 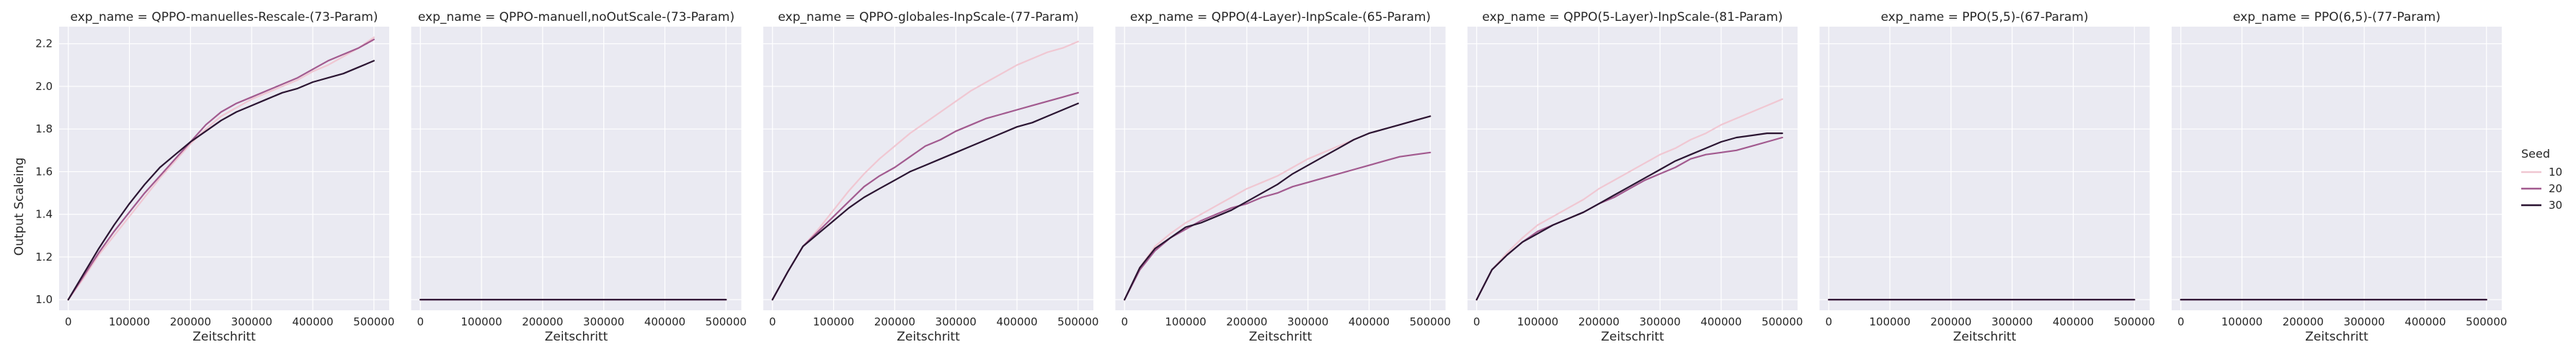 What do you see at coordinates (44, 128) in the screenshot?
I see `y-tick-label: 1.8` at bounding box center [44, 128].